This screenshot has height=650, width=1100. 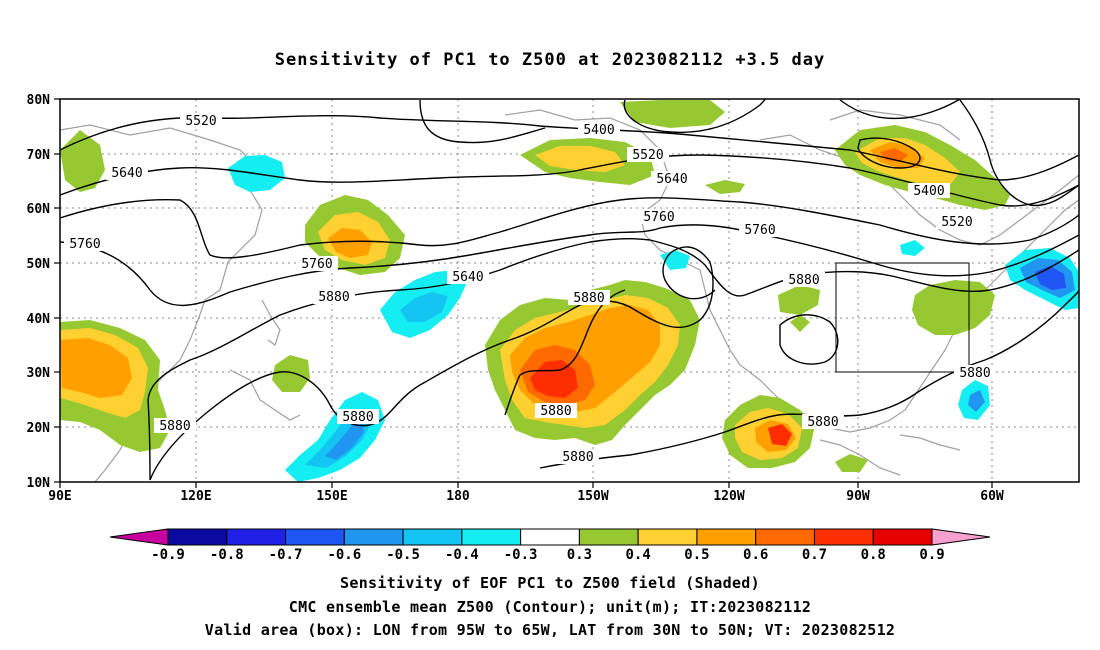 What do you see at coordinates (286, 555) in the screenshot?
I see `colorbar-tick-label: -0.7` at bounding box center [286, 555].